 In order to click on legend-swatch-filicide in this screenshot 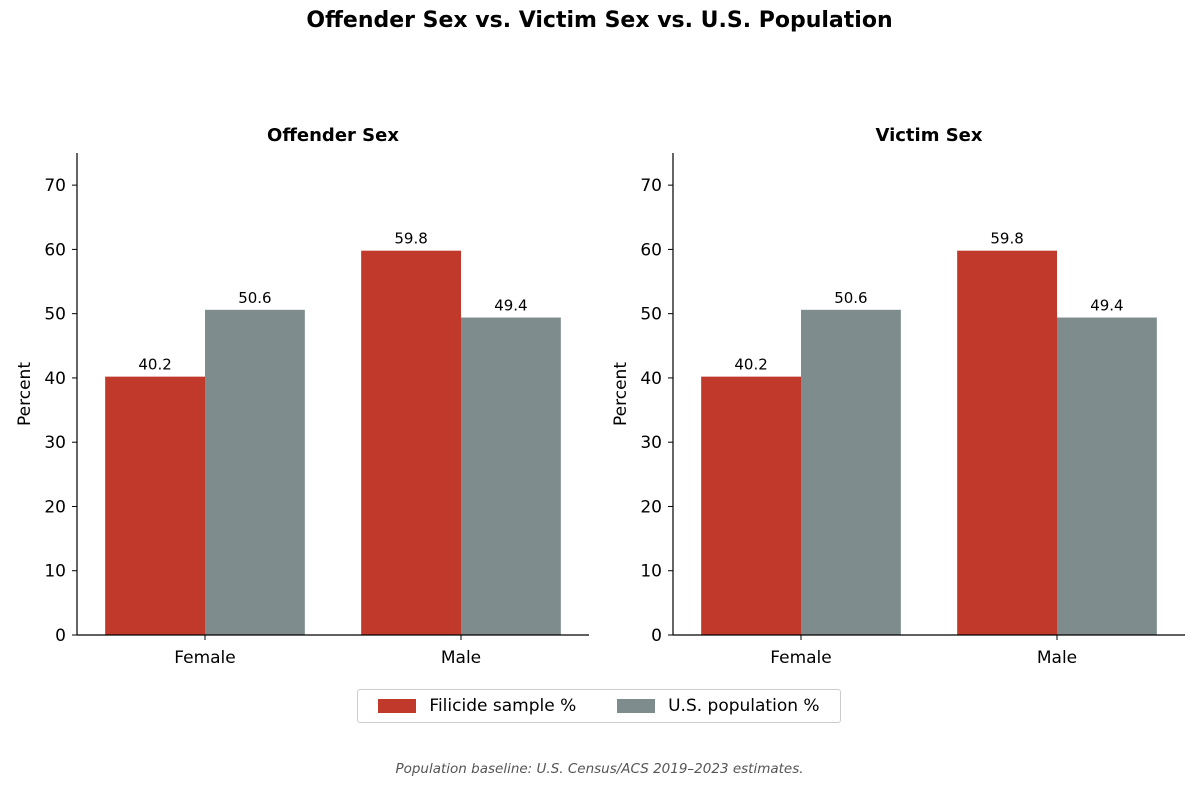, I will do `click(397, 706)`.